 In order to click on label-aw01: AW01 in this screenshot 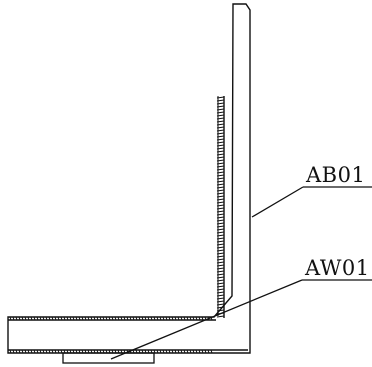, I will do `click(337, 268)`.